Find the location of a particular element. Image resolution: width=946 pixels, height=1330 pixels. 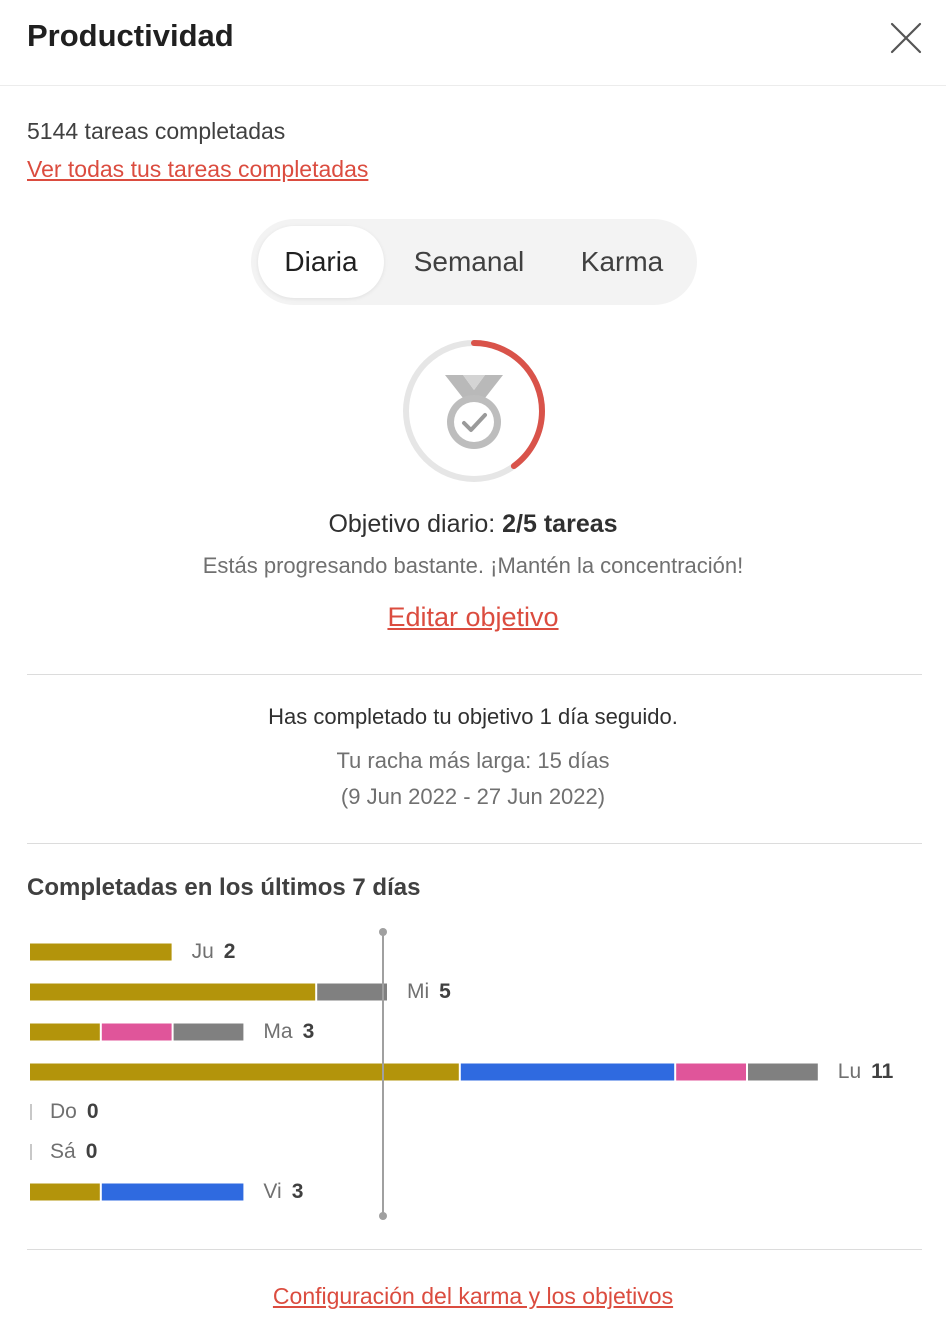

bar-label-Mi: Mi 5 is located at coordinates (429, 992).